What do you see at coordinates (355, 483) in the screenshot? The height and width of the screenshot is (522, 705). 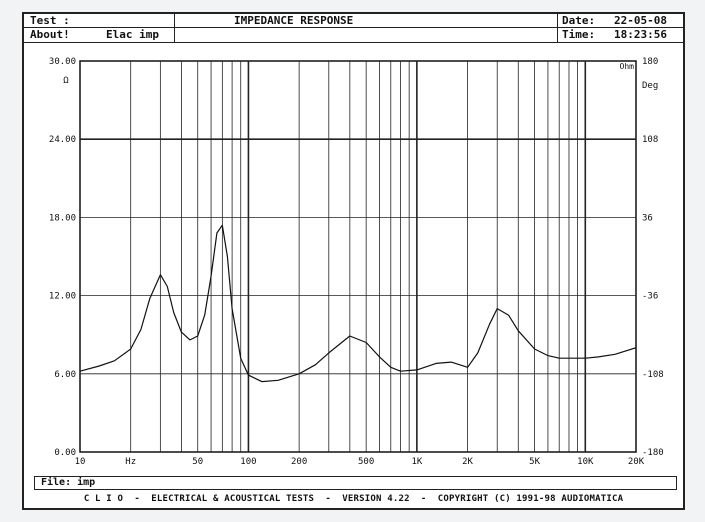 I see `file-box: File: imp` at bounding box center [355, 483].